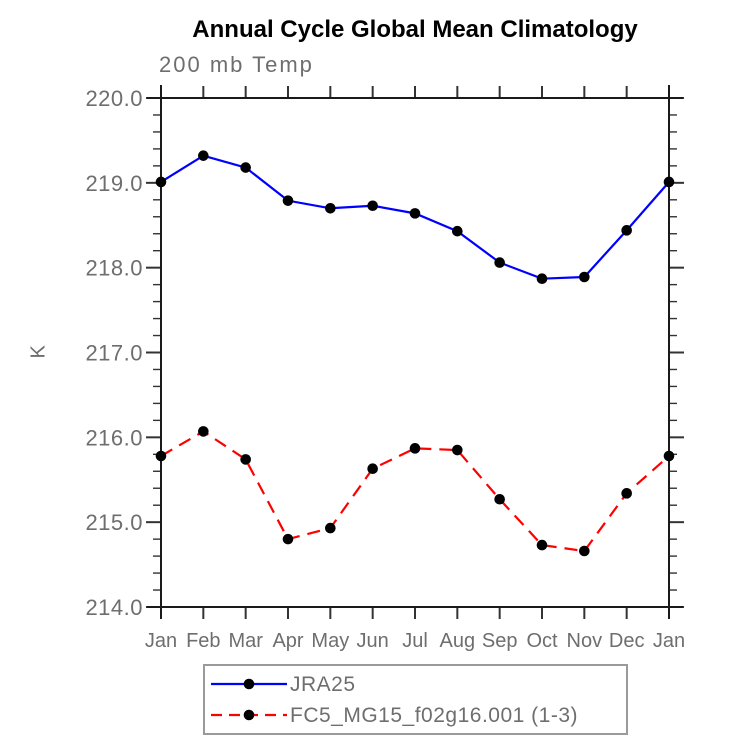 This screenshot has height=741, width=733. What do you see at coordinates (114, 437) in the screenshot?
I see `y-tick-label: 216.0` at bounding box center [114, 437].